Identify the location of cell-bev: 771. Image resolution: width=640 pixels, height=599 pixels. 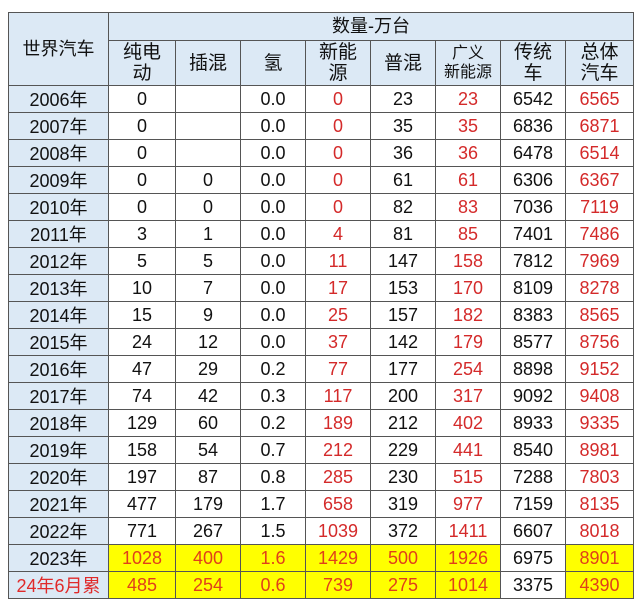
(142, 531).